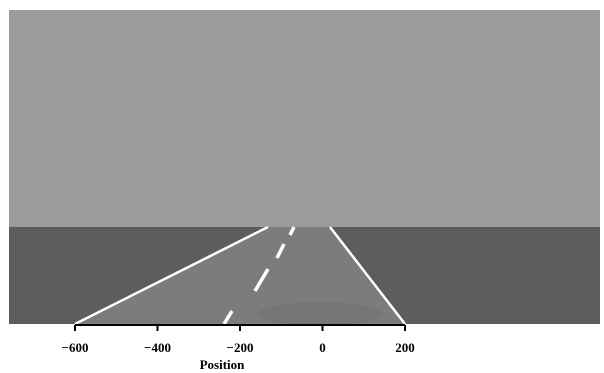 Image resolution: width=604 pixels, height=373 pixels. Describe the element at coordinates (223, 364) in the screenshot. I see `axis-title: Position` at that location.